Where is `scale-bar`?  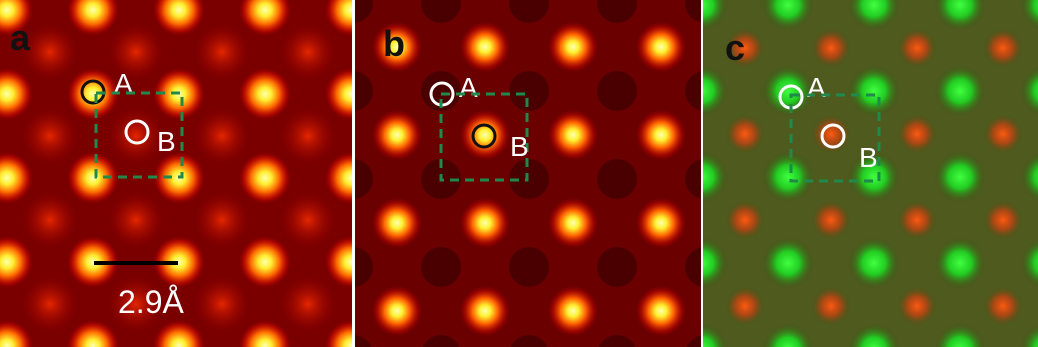 scale-bar is located at coordinates (136, 263).